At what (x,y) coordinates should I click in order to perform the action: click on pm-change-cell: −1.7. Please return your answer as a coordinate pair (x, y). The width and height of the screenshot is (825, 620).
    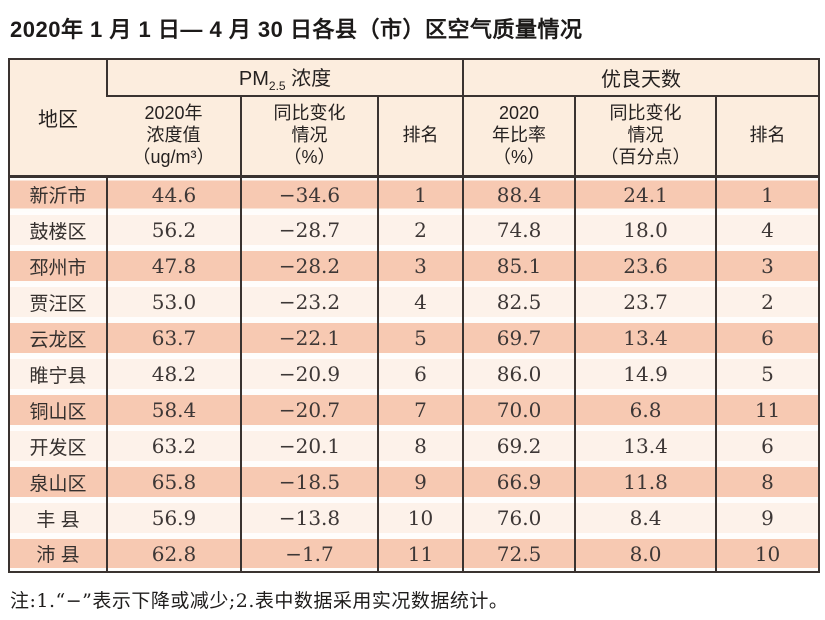
    Looking at the image, I should click on (309, 554).